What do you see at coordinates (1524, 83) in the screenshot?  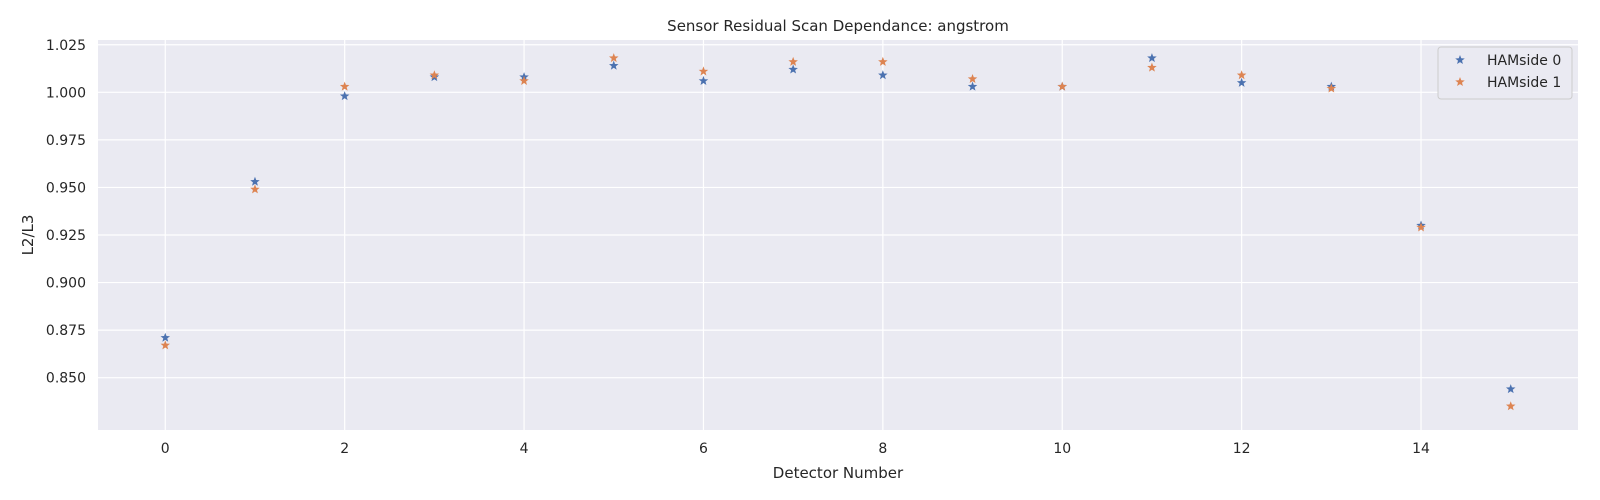 I see `legend-label: HAMside 1` at bounding box center [1524, 83].